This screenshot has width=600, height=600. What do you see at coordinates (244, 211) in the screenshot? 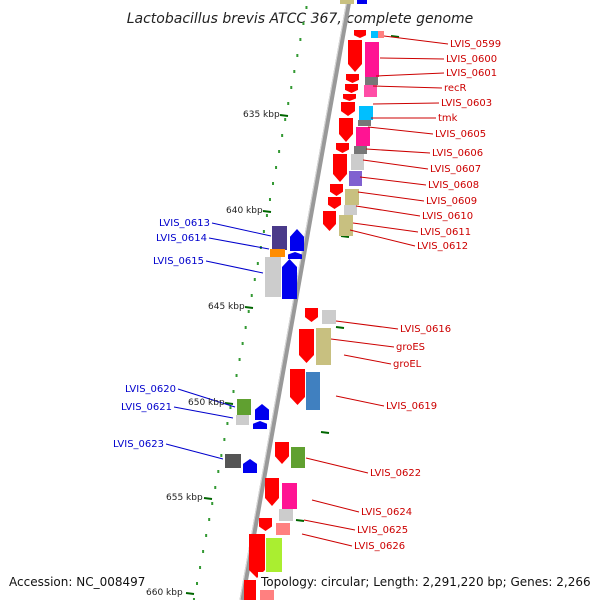
I see `tick-label-640: 640 kbp` at bounding box center [244, 211].